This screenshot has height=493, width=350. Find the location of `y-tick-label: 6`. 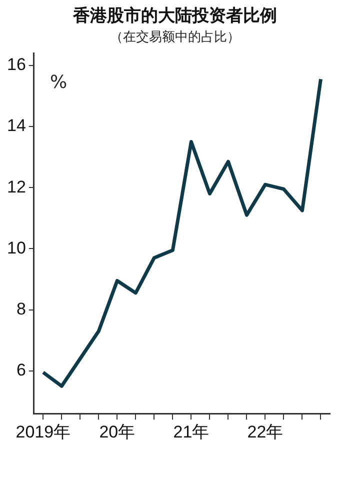

y-tick-label: 6 is located at coordinates (21, 370).